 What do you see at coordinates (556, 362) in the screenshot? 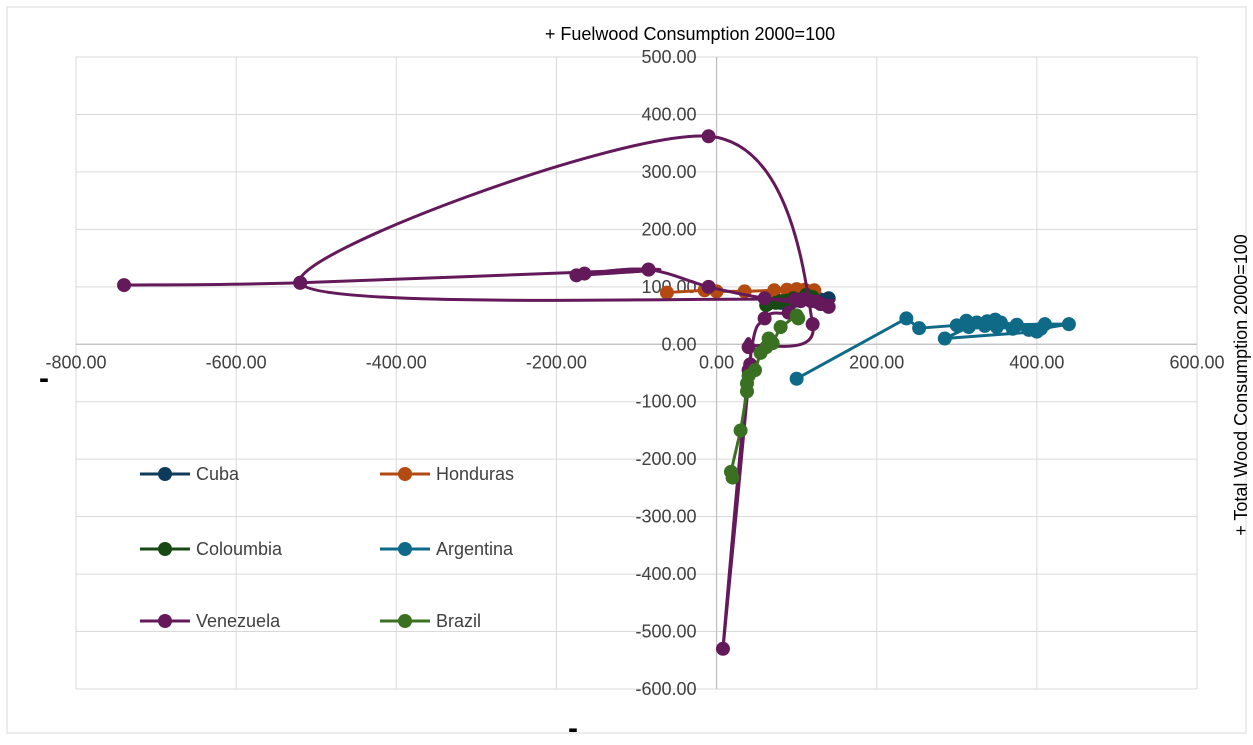
I see `x-tick-label: -200.00` at bounding box center [556, 362].